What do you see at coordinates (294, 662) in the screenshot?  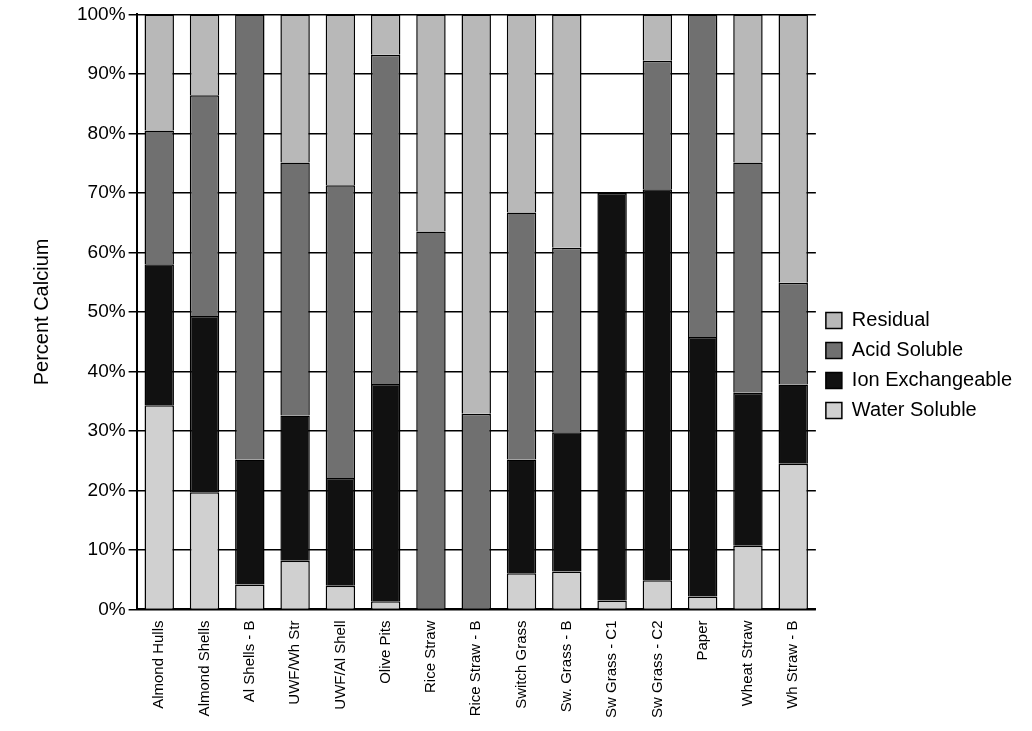 I see `x-tick-label: UWF/Wh Str` at bounding box center [294, 662].